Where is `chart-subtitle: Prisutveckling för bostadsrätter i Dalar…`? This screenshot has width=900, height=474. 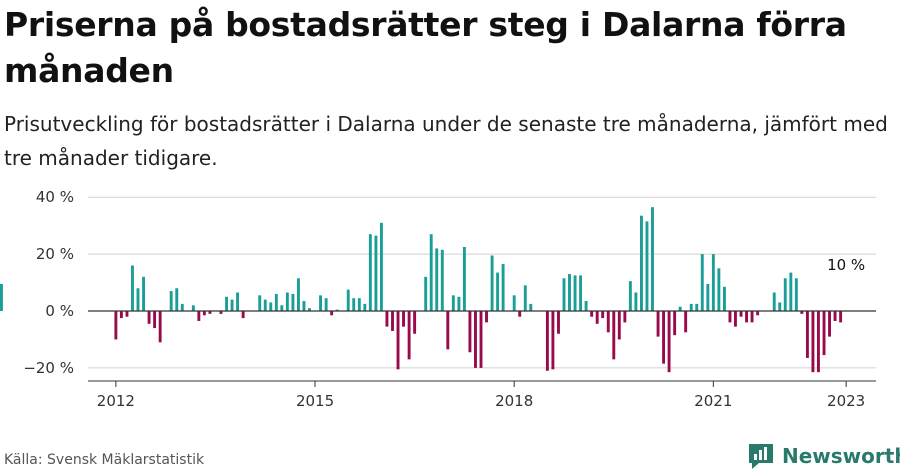 chart-subtitle: Prisutveckling för bostadsrätter i Dalar… is located at coordinates (446, 141).